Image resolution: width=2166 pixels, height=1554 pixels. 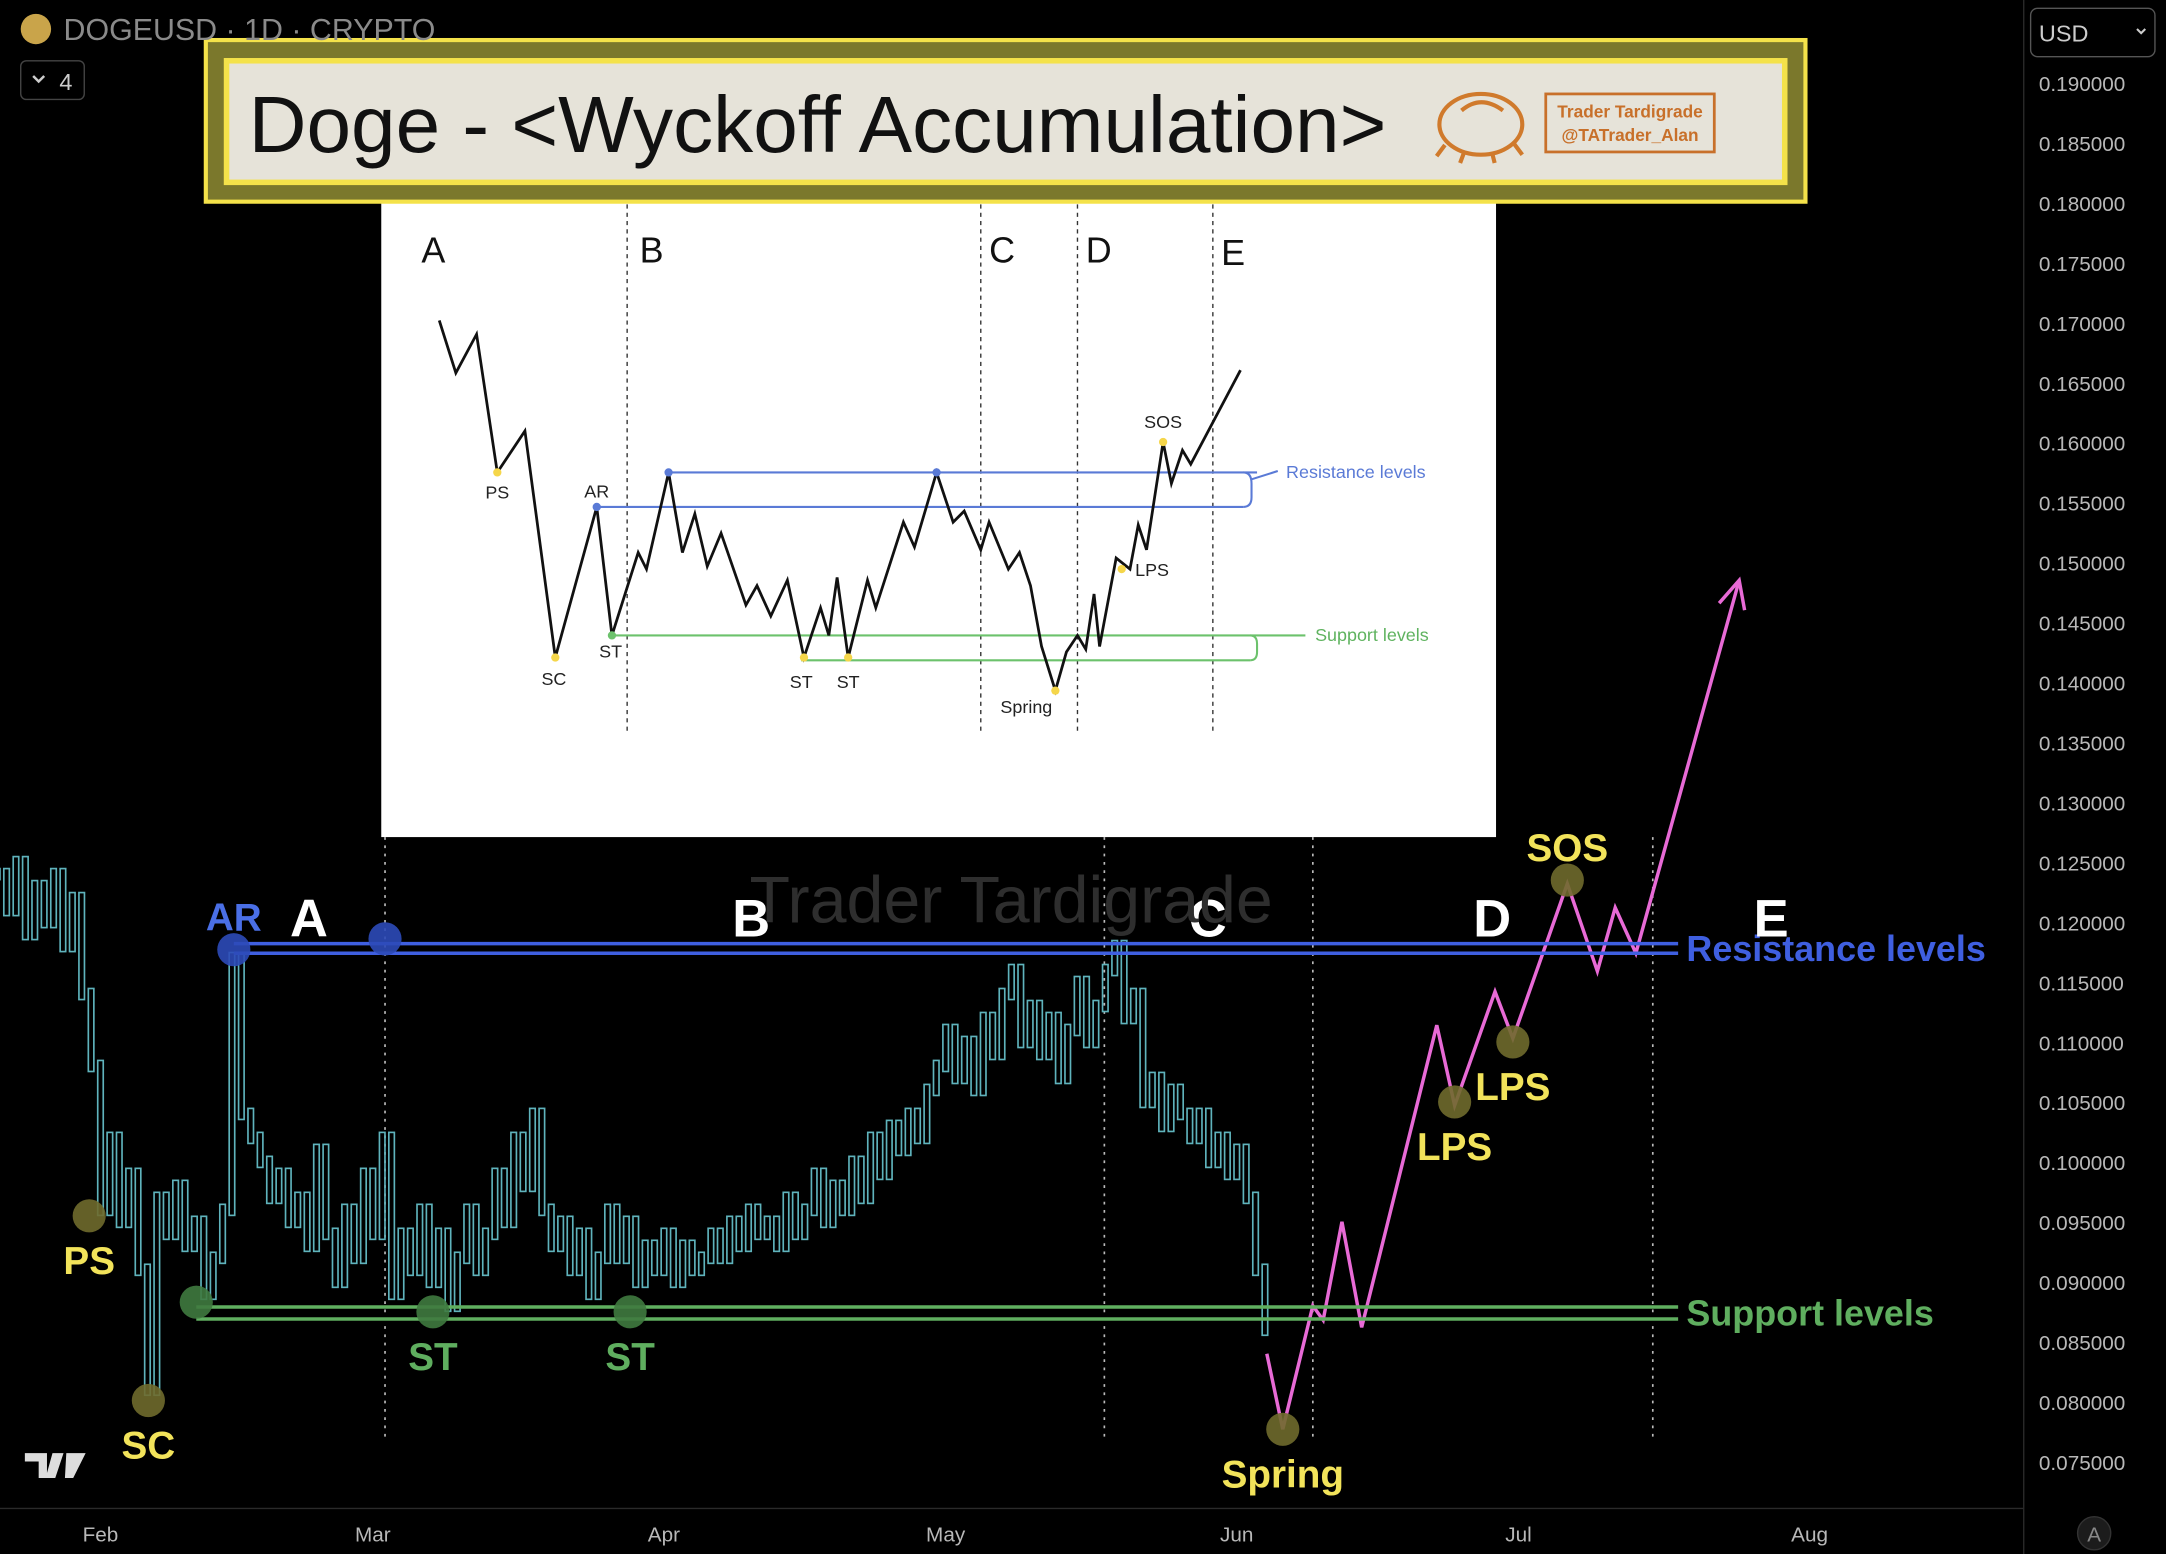 What do you see at coordinates (250, 30) in the screenshot?
I see `symbol: DOGEUSD · 1D · CRYPTO` at bounding box center [250, 30].